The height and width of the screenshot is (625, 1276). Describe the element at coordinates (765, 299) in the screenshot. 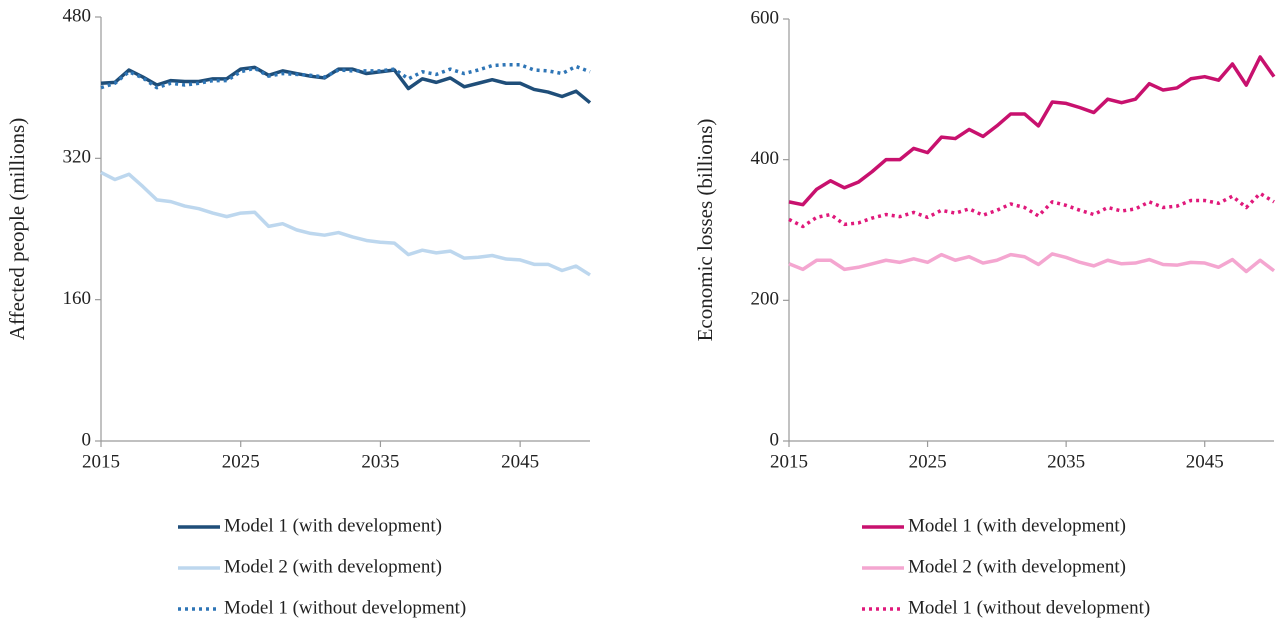

I see `y-tick-label: 200` at that location.